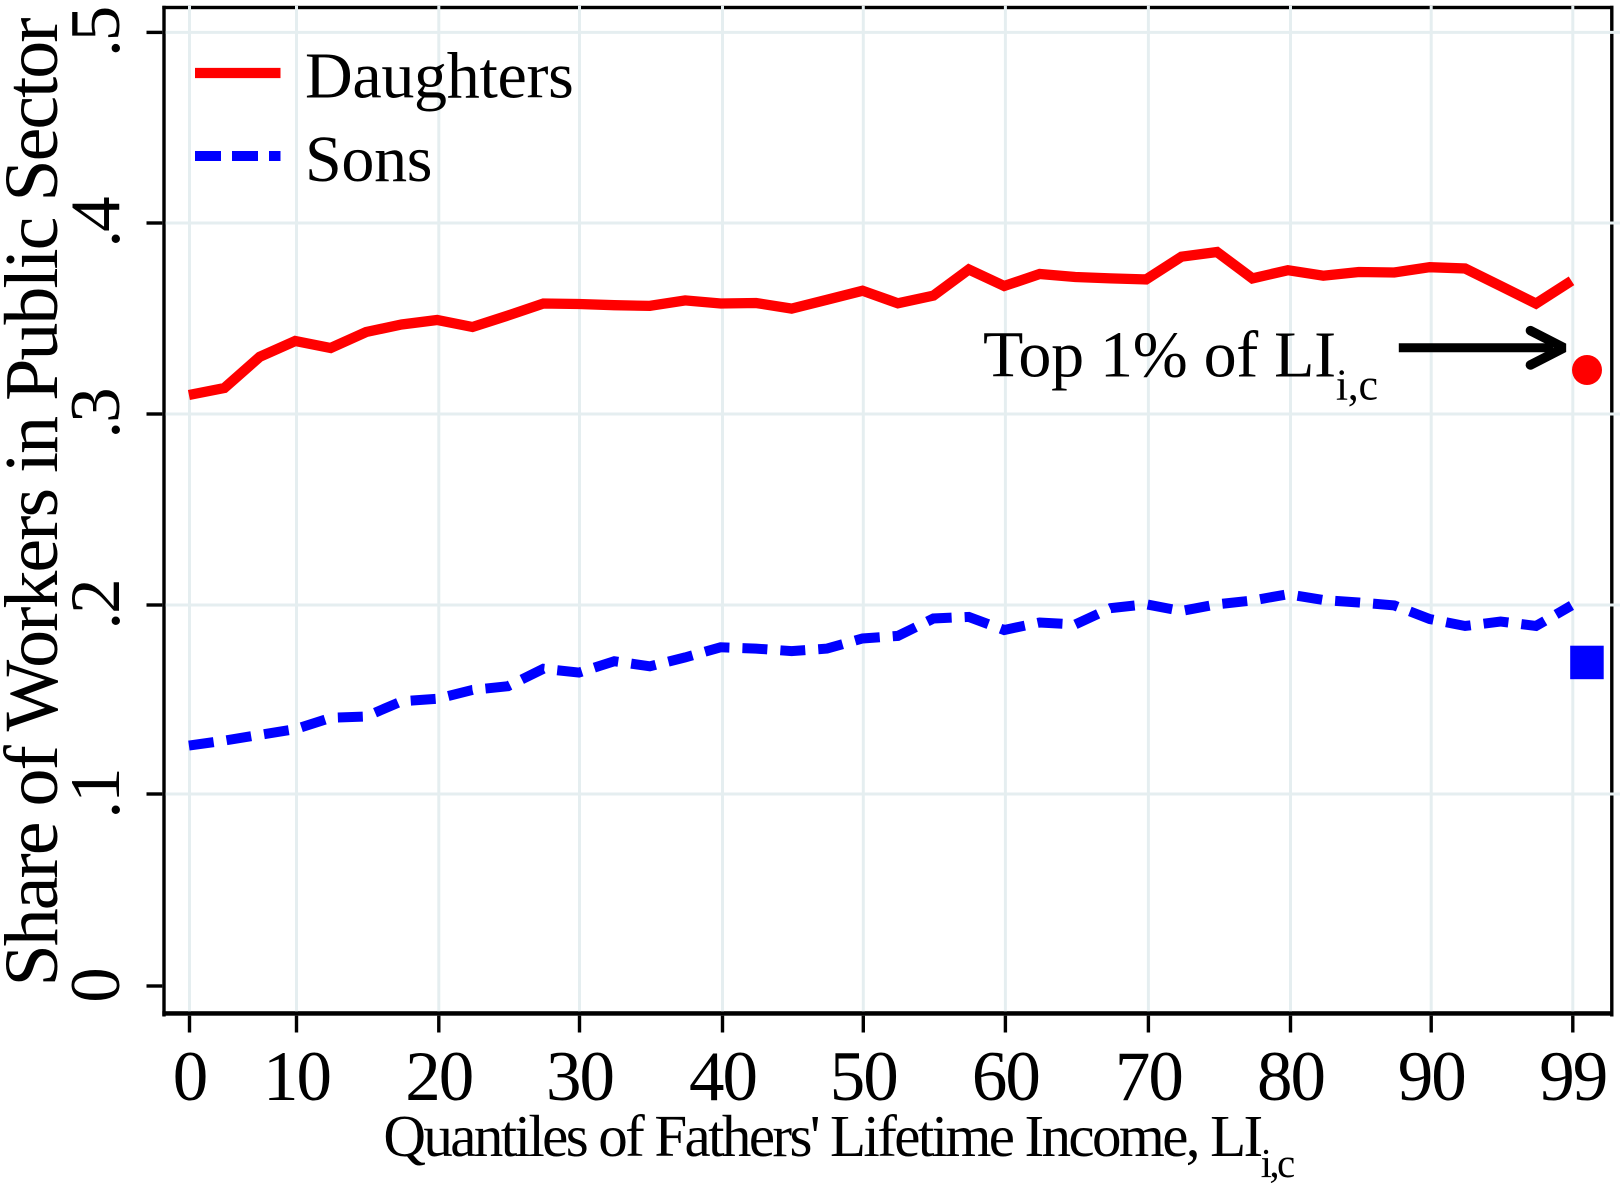 The width and height of the screenshot is (1620, 1183). What do you see at coordinates (37, 502) in the screenshot?
I see `svg-text:Share of Workers in Public Sec: Share of Workers in Public Sector` at bounding box center [37, 502].